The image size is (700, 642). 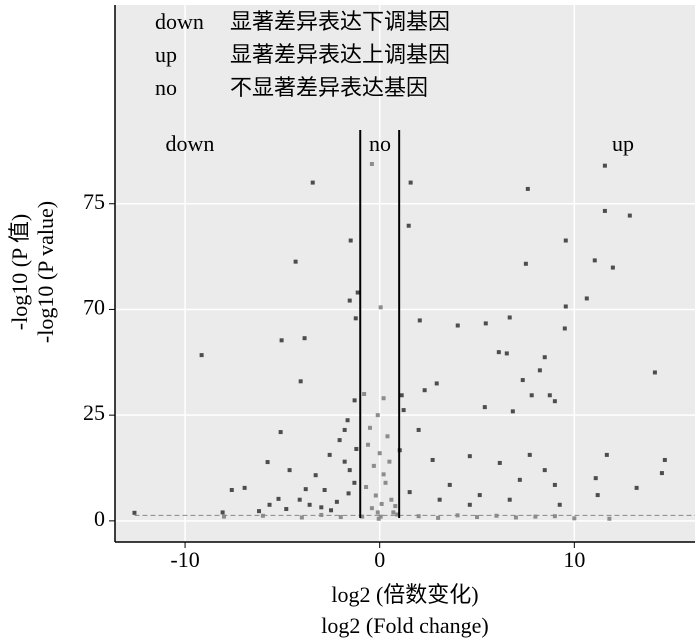 What do you see at coordinates (19, 272) in the screenshot?
I see `y-axis-title: -log10 (P 值)` at bounding box center [19, 272].